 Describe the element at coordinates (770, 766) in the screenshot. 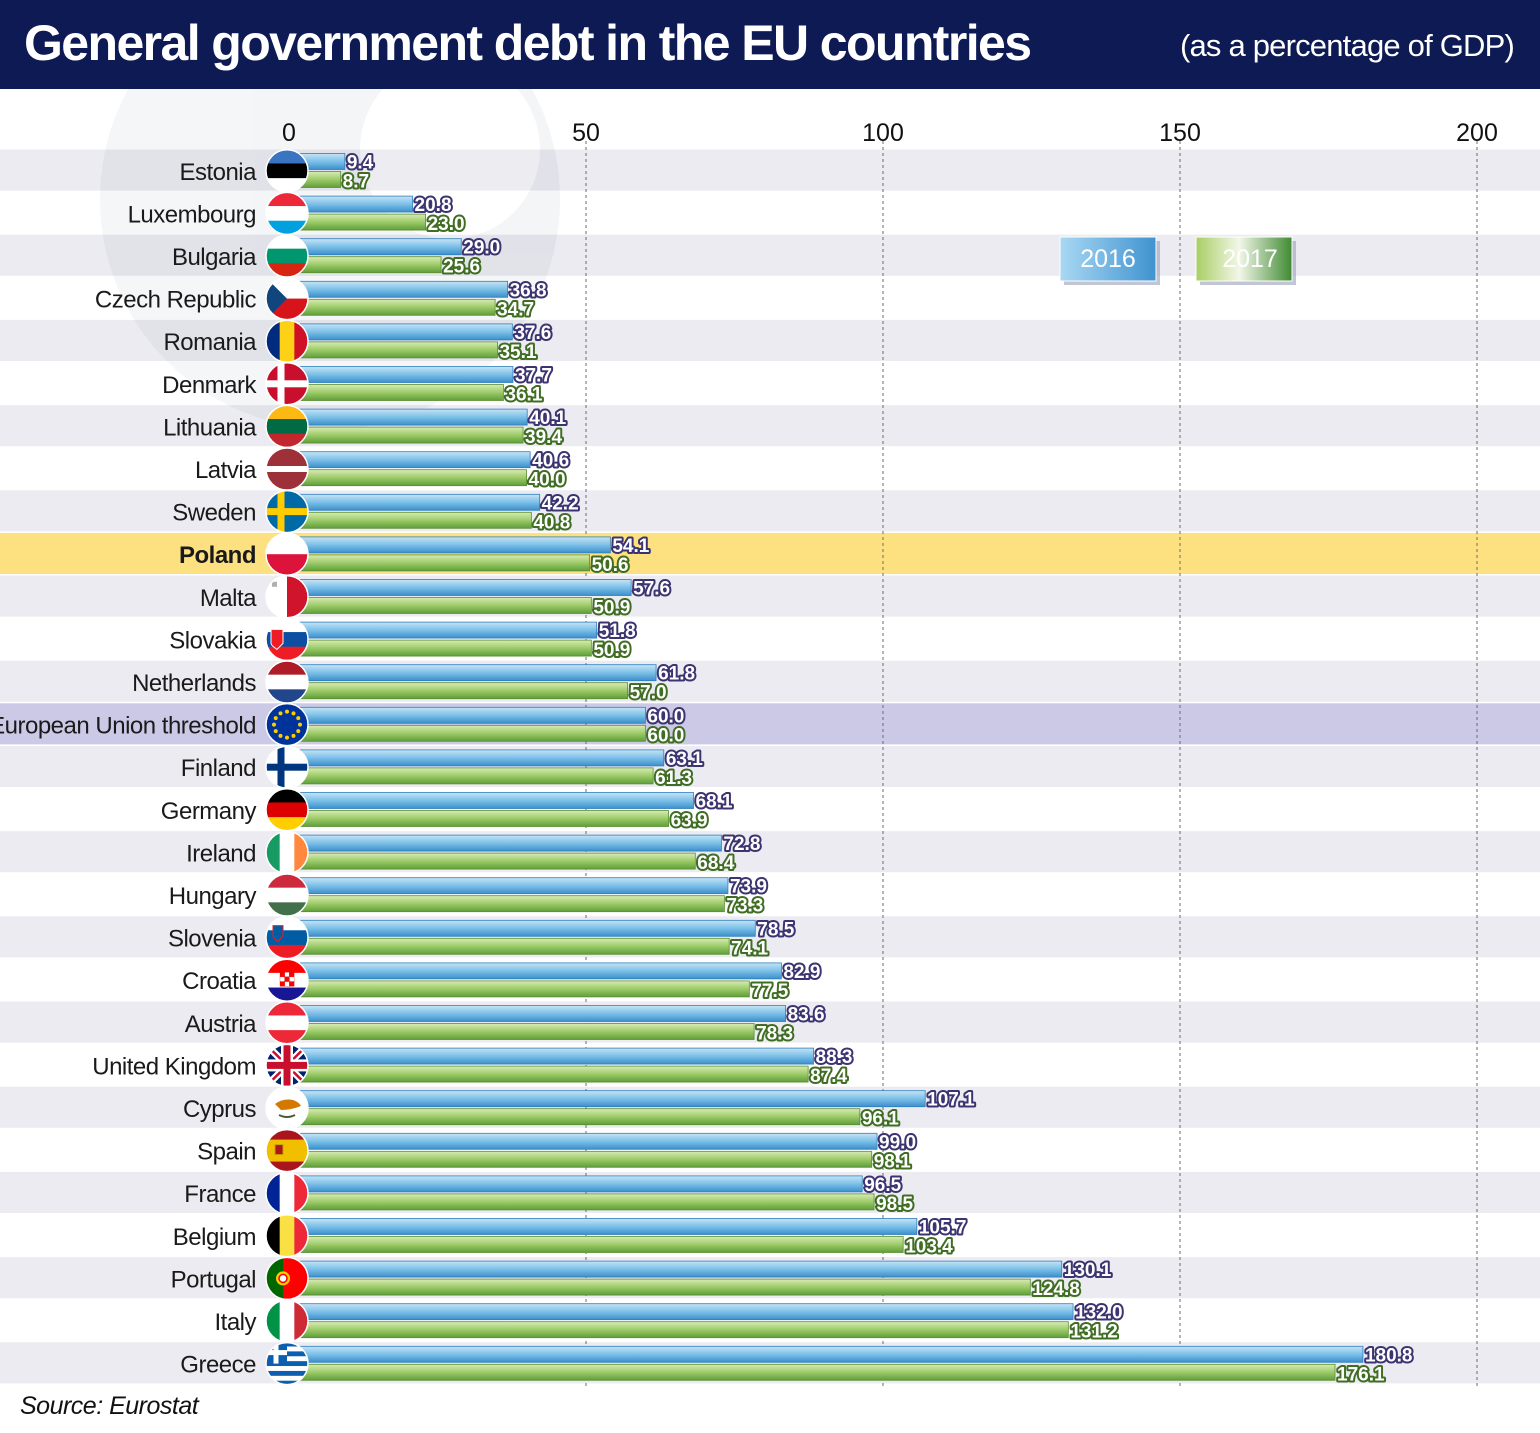

I see `row-bg-finland` at that location.